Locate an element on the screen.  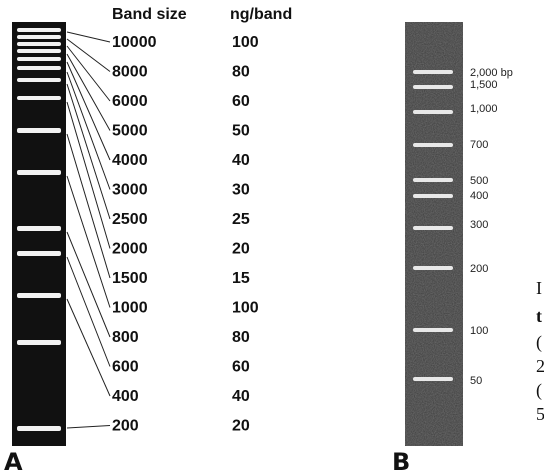
header-ng: ng/band is located at coordinates (261, 14).